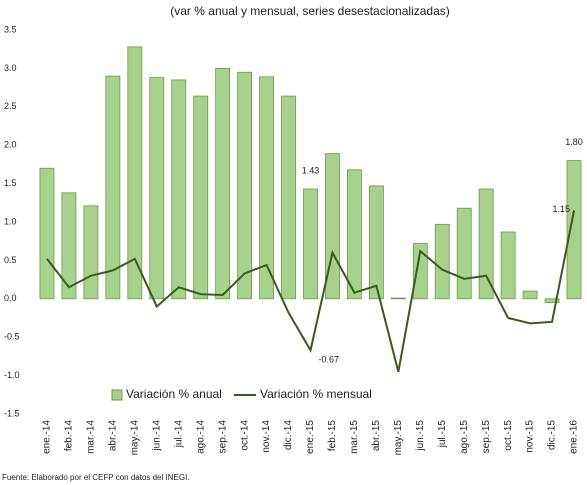 The height and width of the screenshot is (485, 587). I want to click on x-tick-label: ene.-16, so click(574, 437).